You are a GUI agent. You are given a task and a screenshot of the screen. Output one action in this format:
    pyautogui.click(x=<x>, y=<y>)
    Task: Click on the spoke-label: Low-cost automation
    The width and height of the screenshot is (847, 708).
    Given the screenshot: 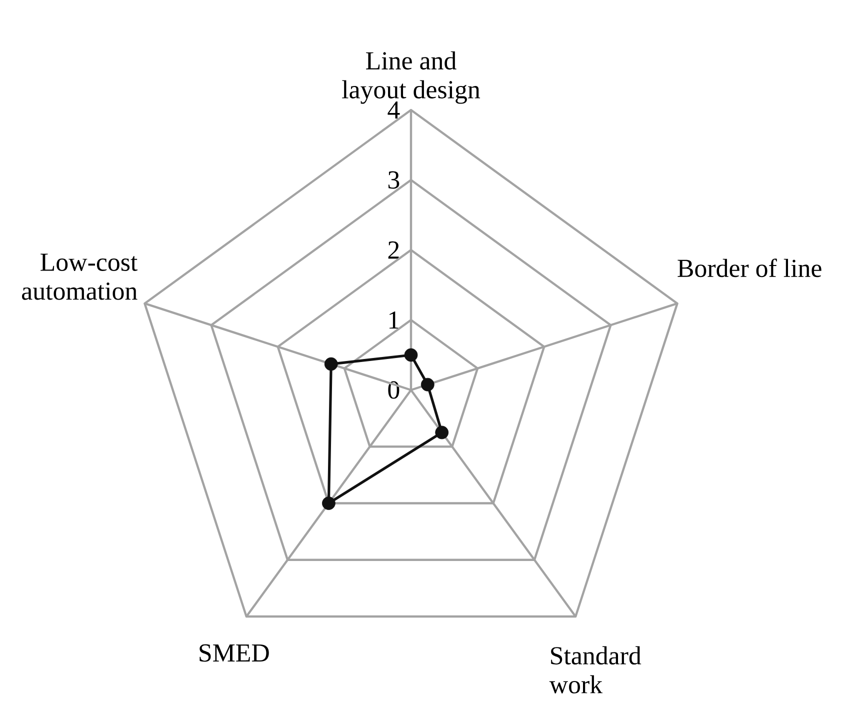 What is the action you would take?
    pyautogui.click(x=80, y=277)
    